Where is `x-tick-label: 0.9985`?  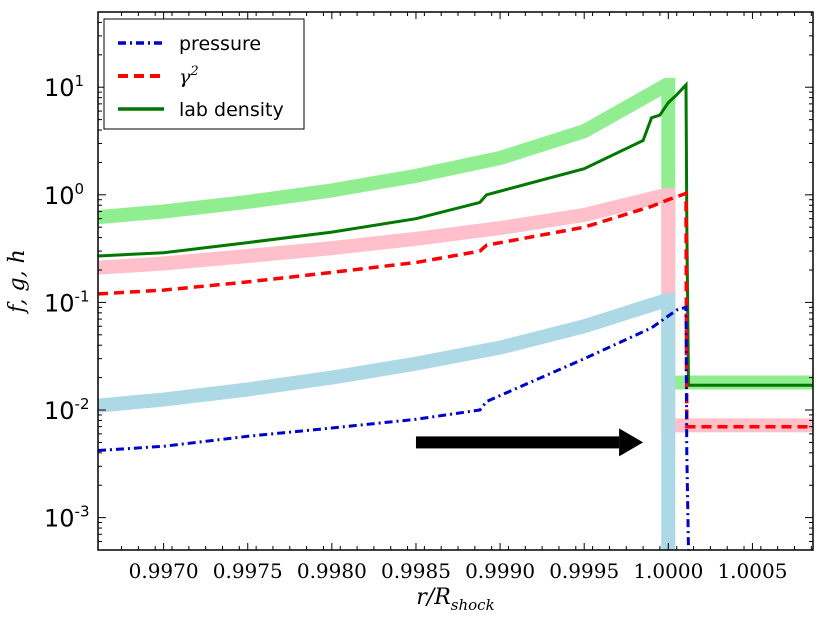 x-tick-label: 0.9985 is located at coordinates (416, 571).